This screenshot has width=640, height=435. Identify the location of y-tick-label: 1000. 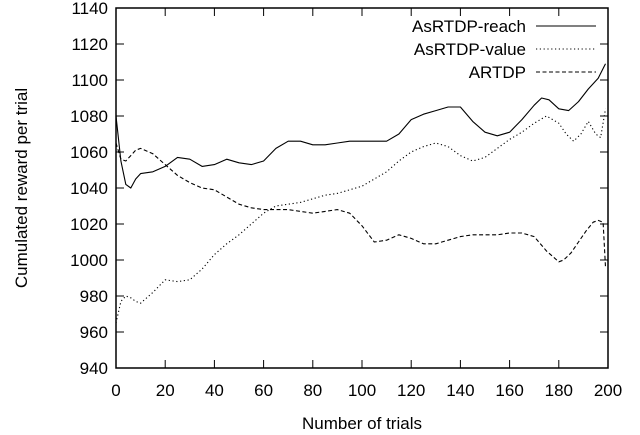
(89, 260).